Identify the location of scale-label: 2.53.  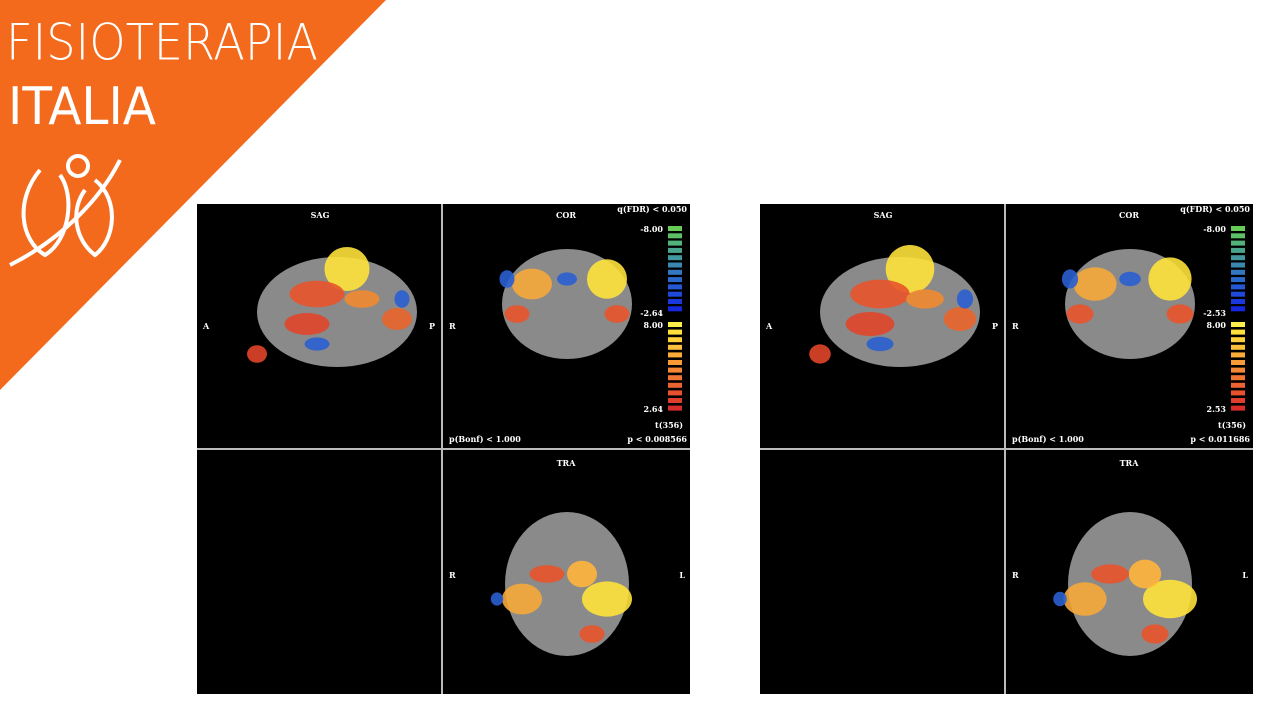
(1217, 409).